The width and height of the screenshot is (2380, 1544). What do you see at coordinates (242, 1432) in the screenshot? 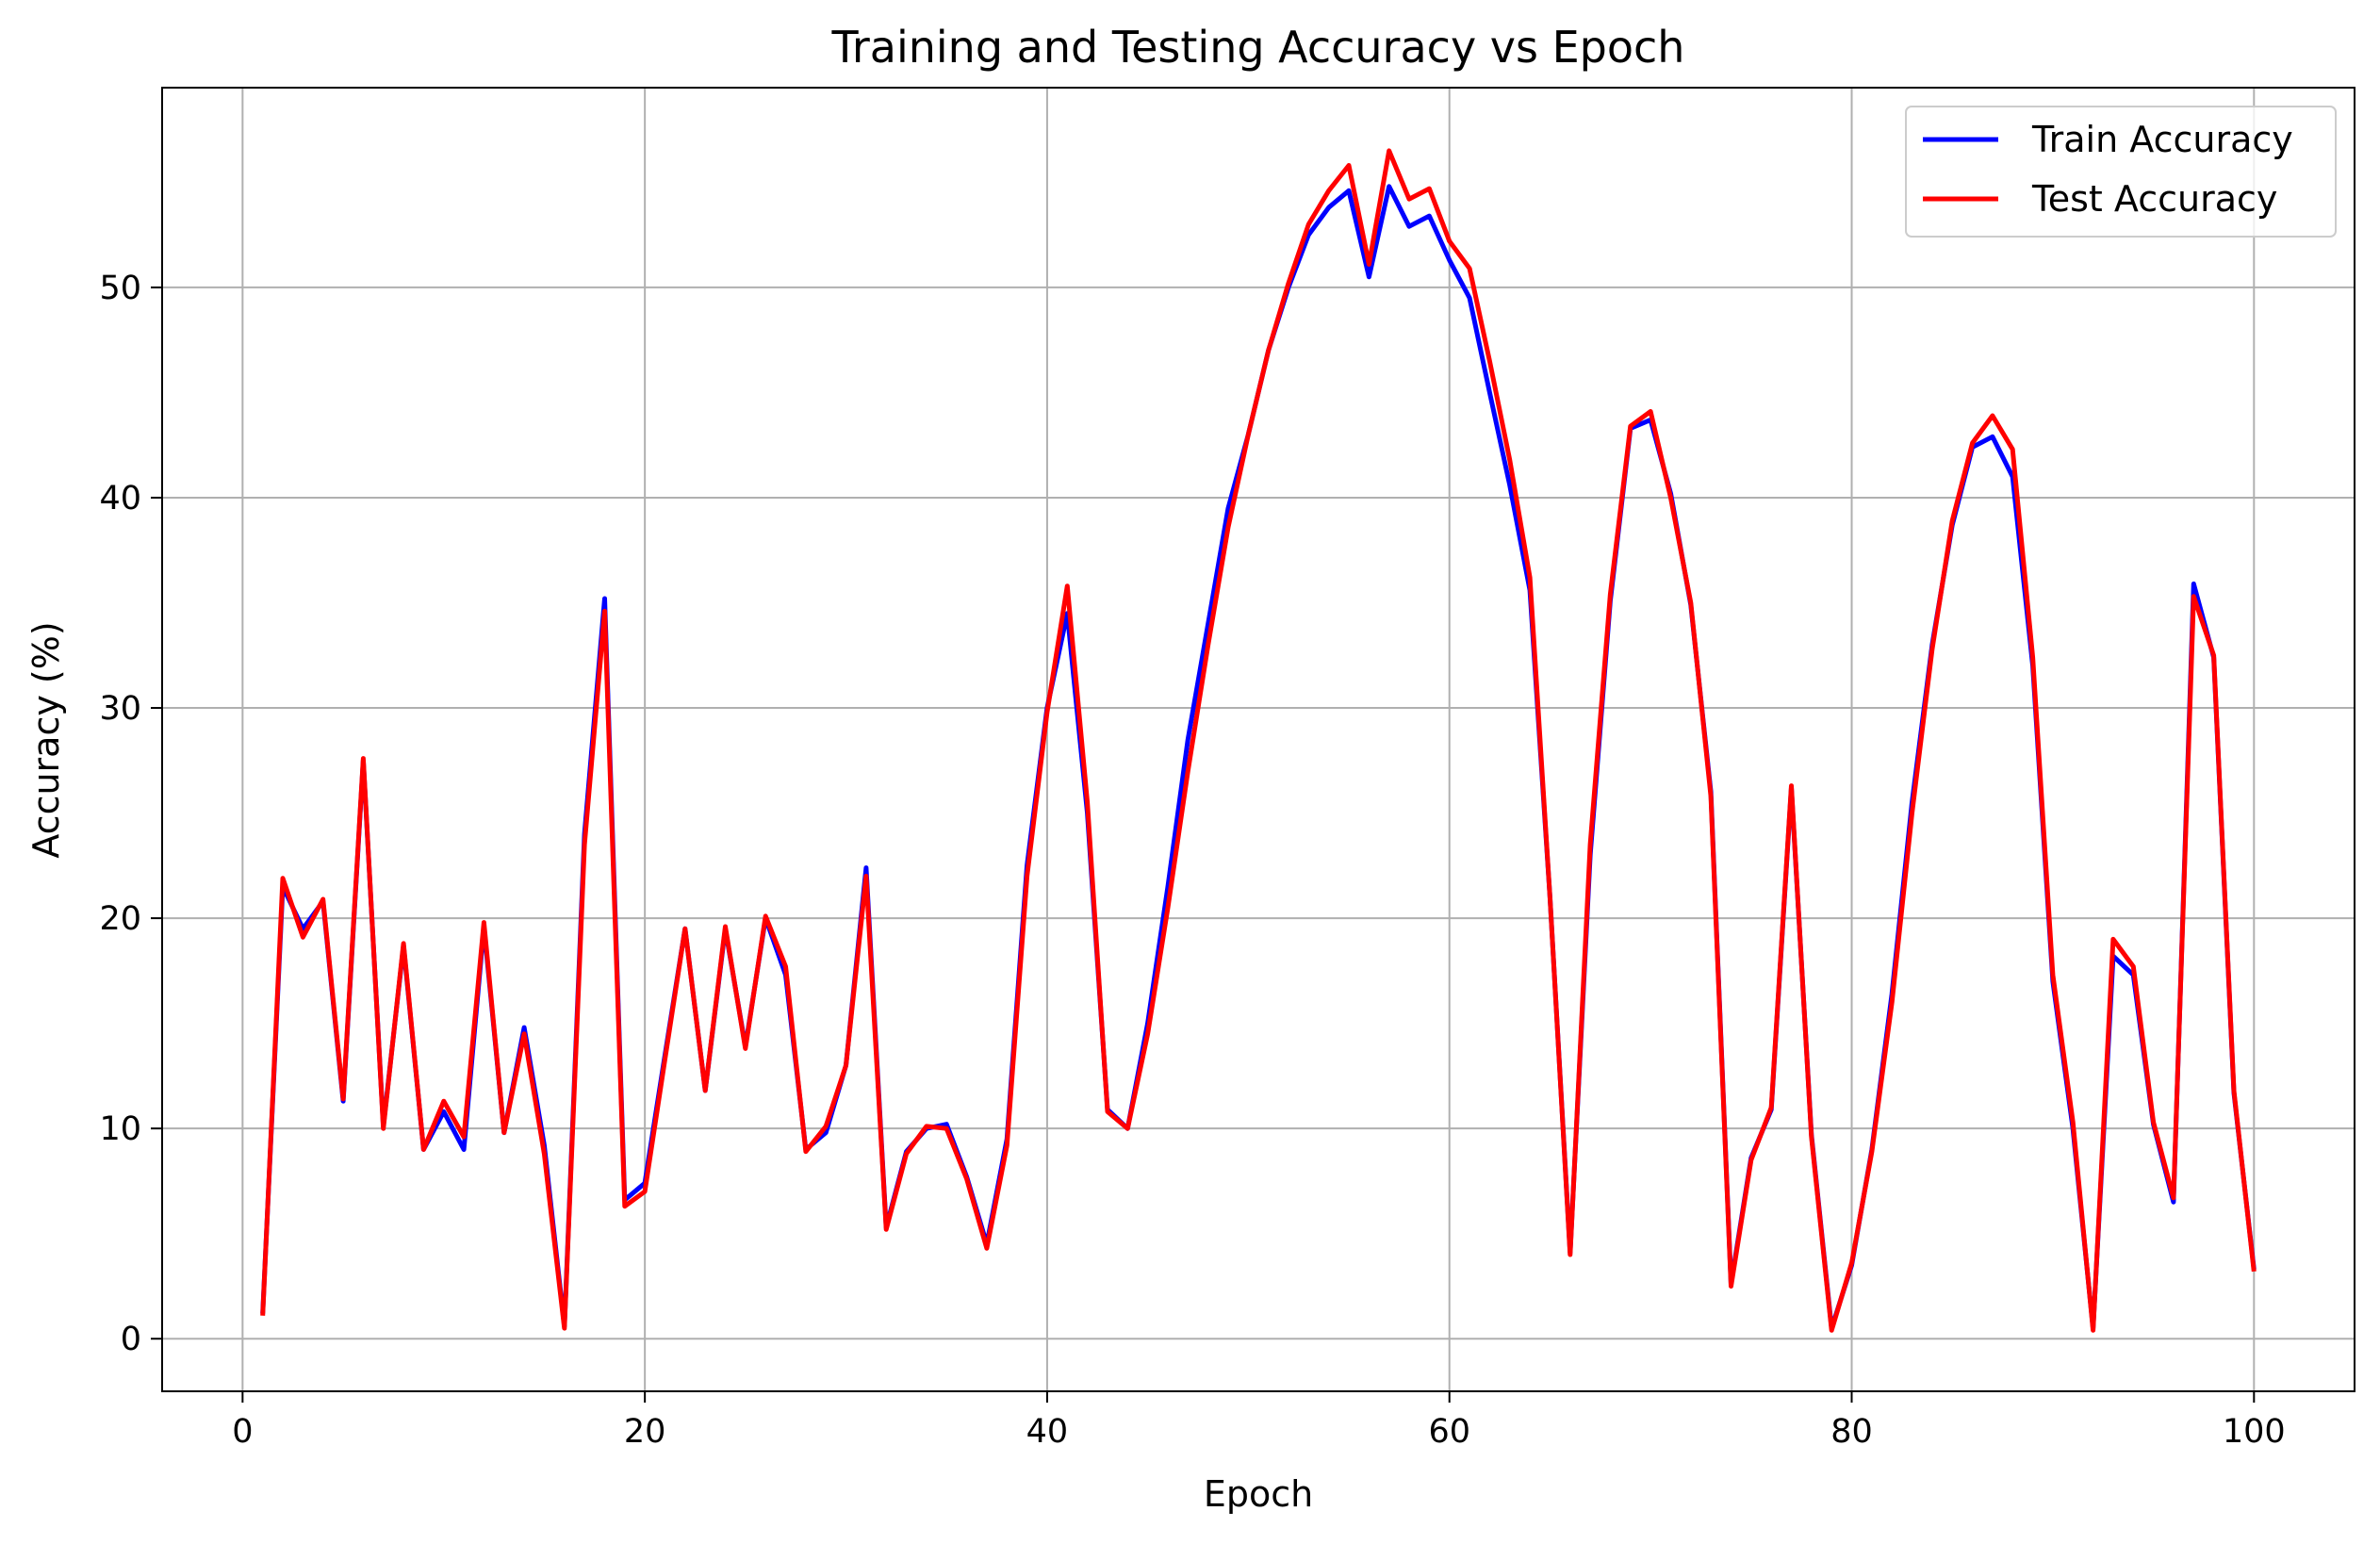
I see `x-tick-label: 0` at bounding box center [242, 1432].